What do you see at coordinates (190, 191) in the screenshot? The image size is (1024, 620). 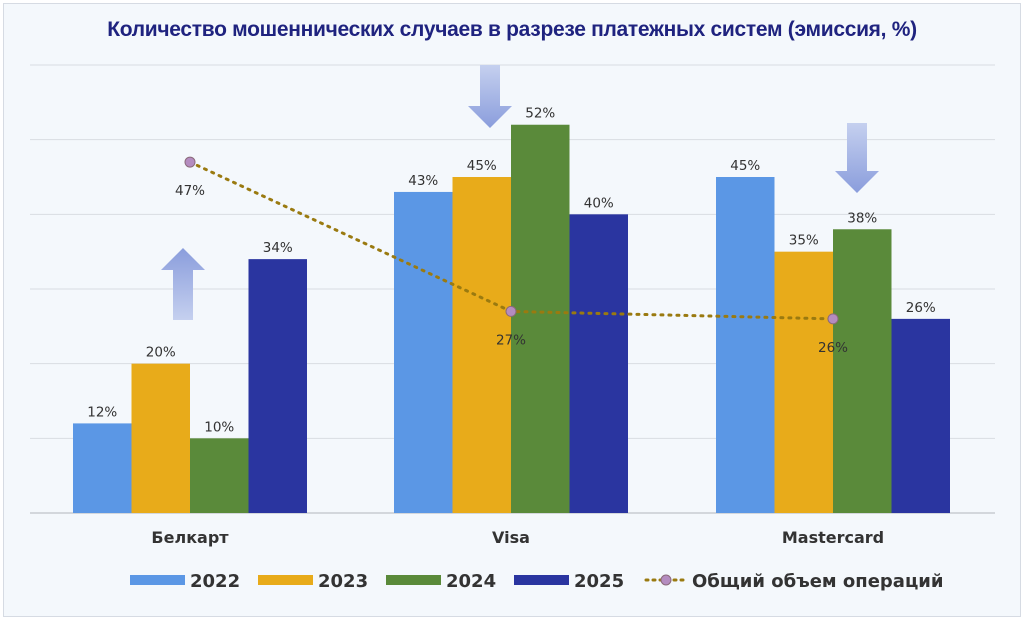 I see `line-data-label: 47%` at bounding box center [190, 191].